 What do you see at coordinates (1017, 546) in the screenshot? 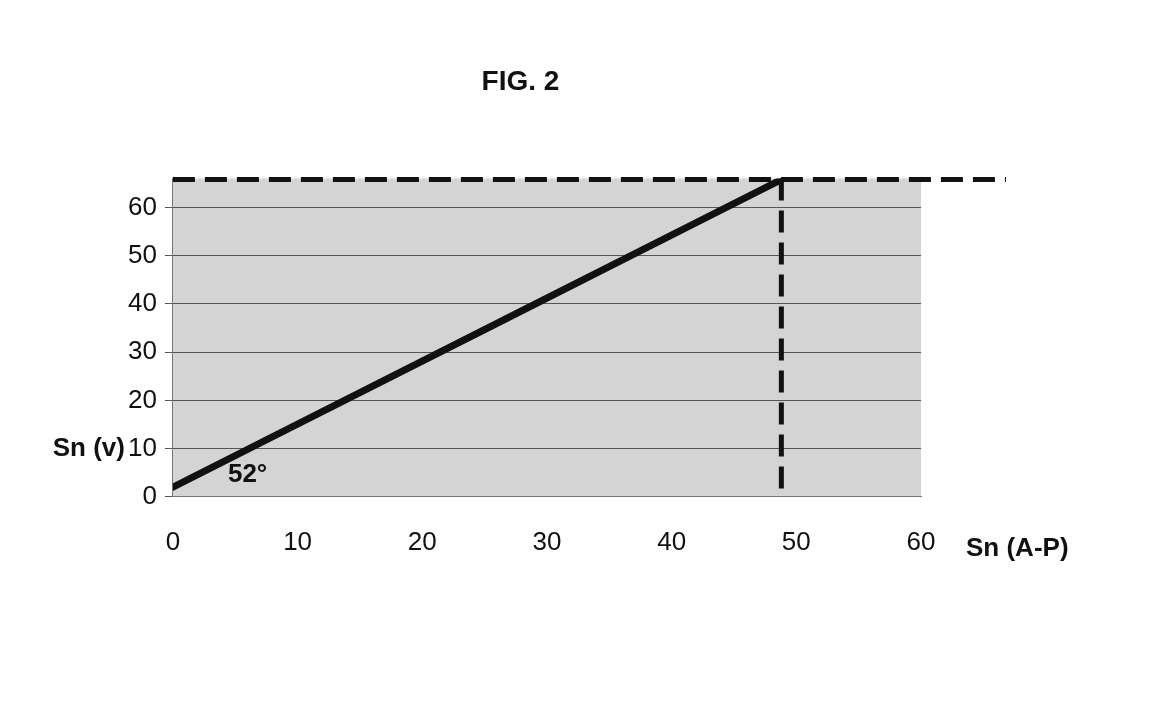
I see `x-axis-title: Sn (A-P)` at bounding box center [1017, 546].